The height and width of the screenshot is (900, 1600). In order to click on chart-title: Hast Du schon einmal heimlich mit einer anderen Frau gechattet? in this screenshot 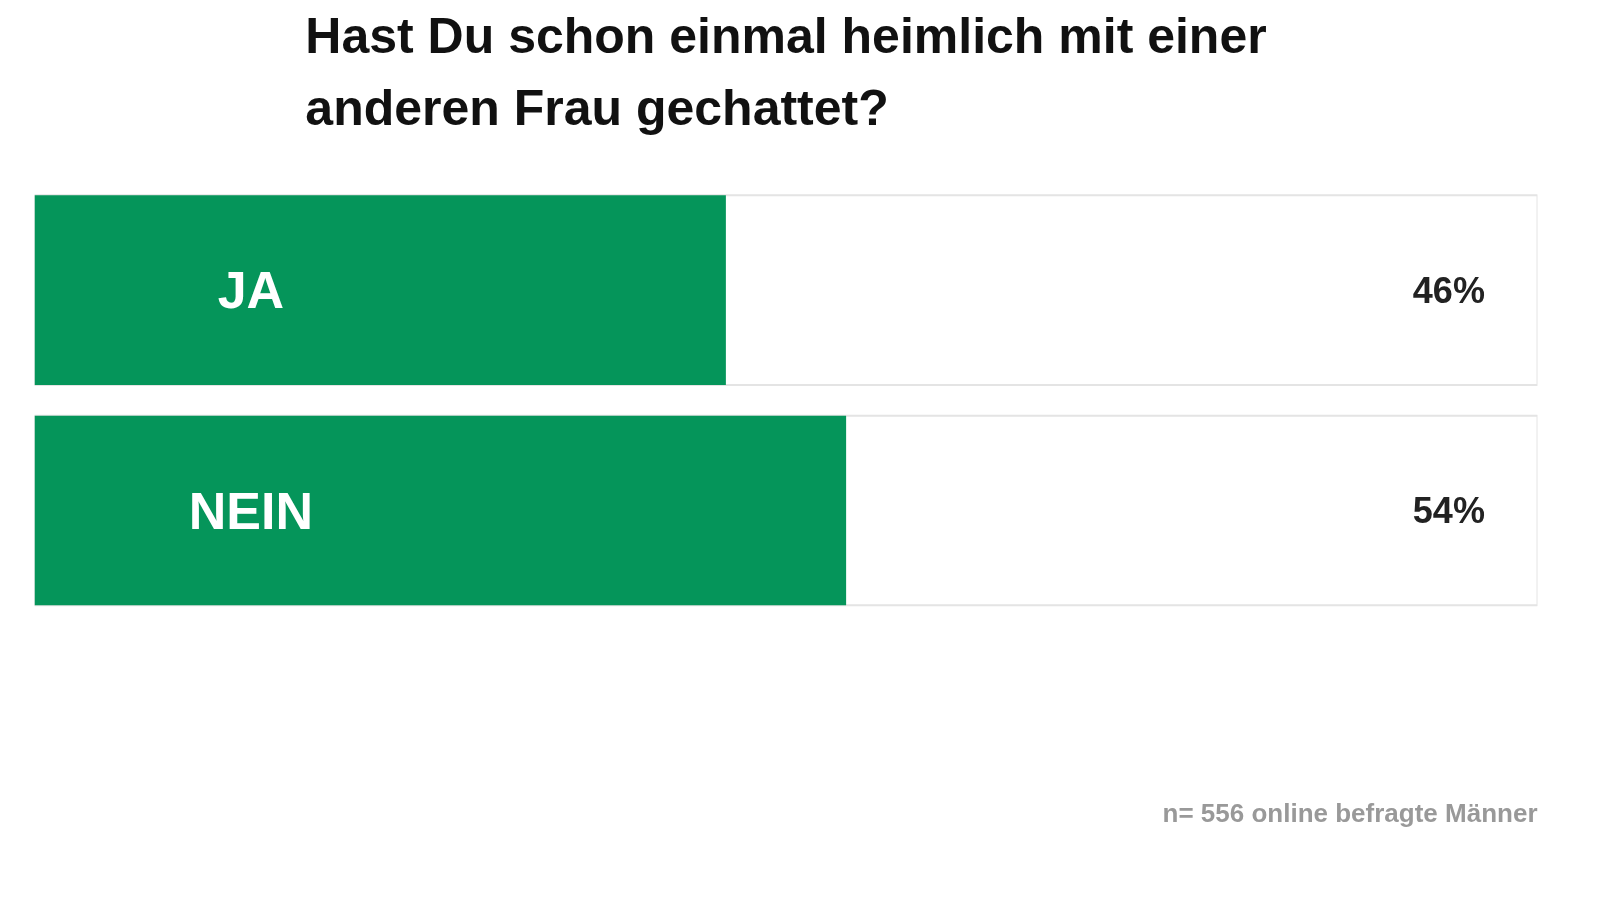, I will do `click(786, 72)`.